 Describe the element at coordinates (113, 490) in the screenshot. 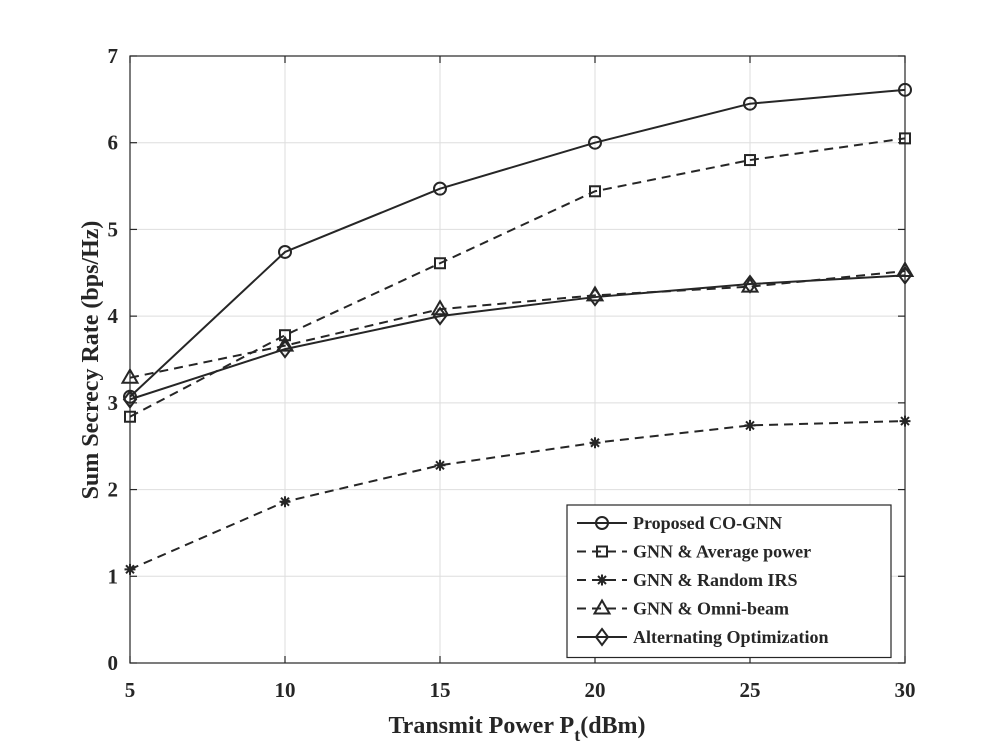

I see `y-tick-label: 2` at that location.